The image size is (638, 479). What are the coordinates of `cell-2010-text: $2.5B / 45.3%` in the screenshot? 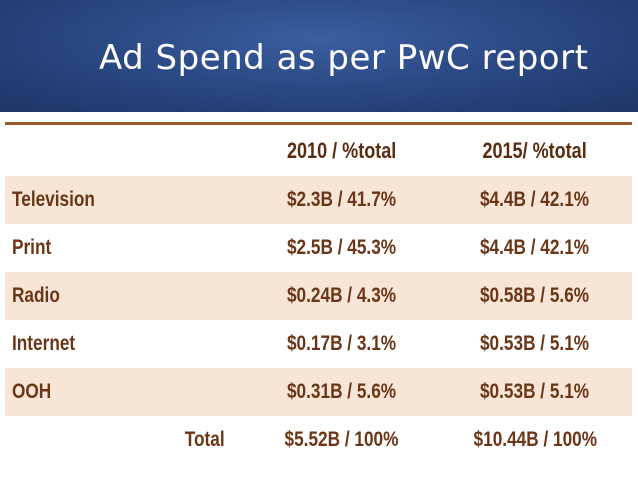 It's located at (341, 247).